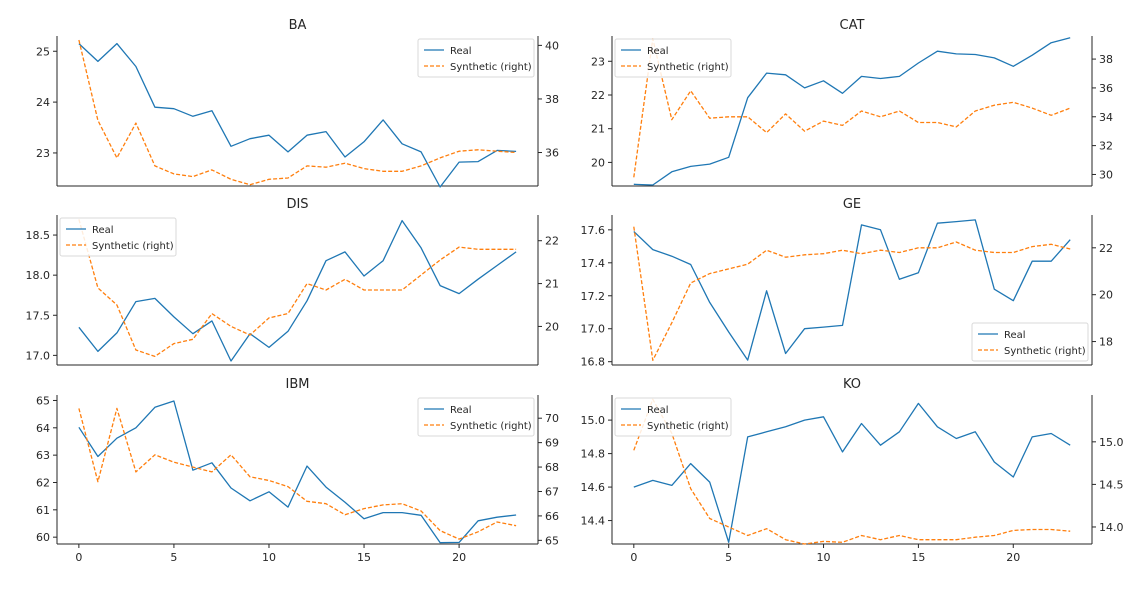 This screenshot has height=589, width=1148. I want to click on y-tick-label-left: 22, so click(598, 95).